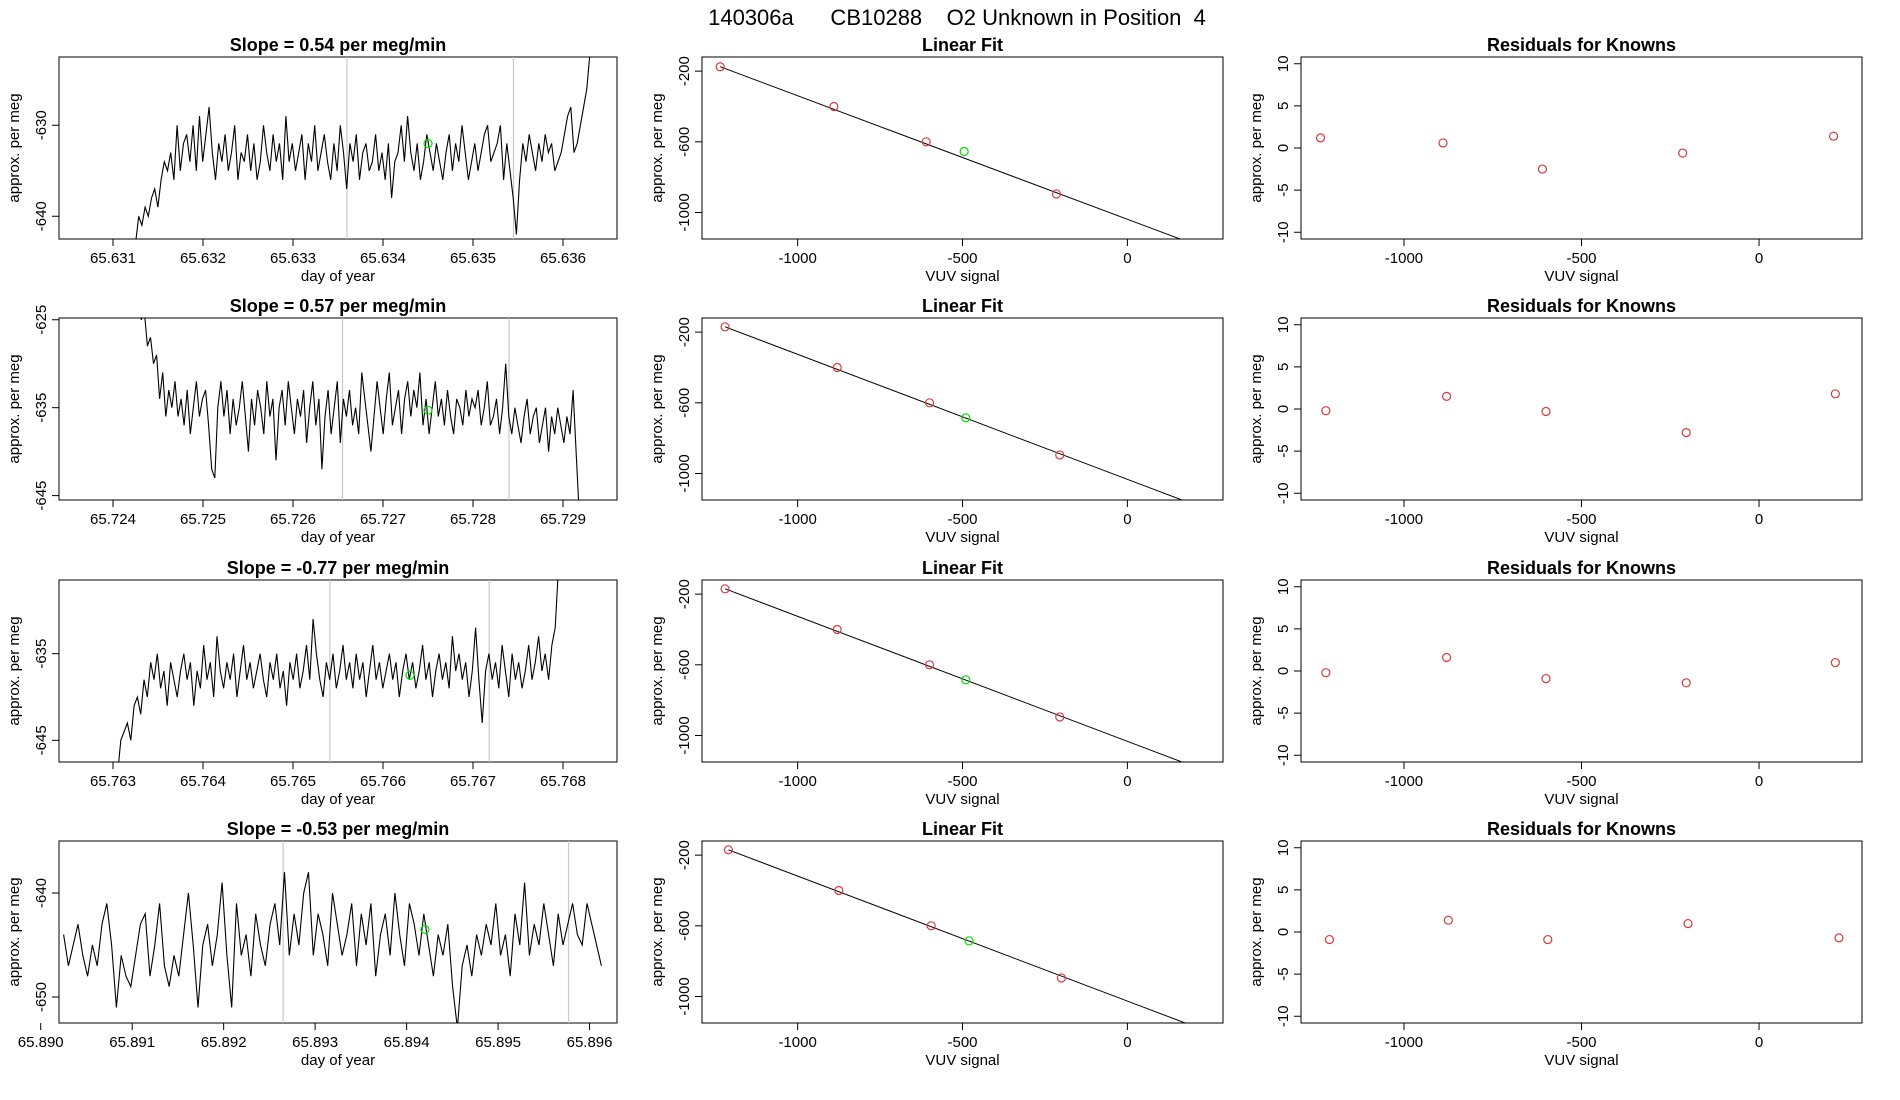 The width and height of the screenshot is (1900, 1100). Describe the element at coordinates (293, 781) in the screenshot. I see `x-tick-label: 65.765` at that location.